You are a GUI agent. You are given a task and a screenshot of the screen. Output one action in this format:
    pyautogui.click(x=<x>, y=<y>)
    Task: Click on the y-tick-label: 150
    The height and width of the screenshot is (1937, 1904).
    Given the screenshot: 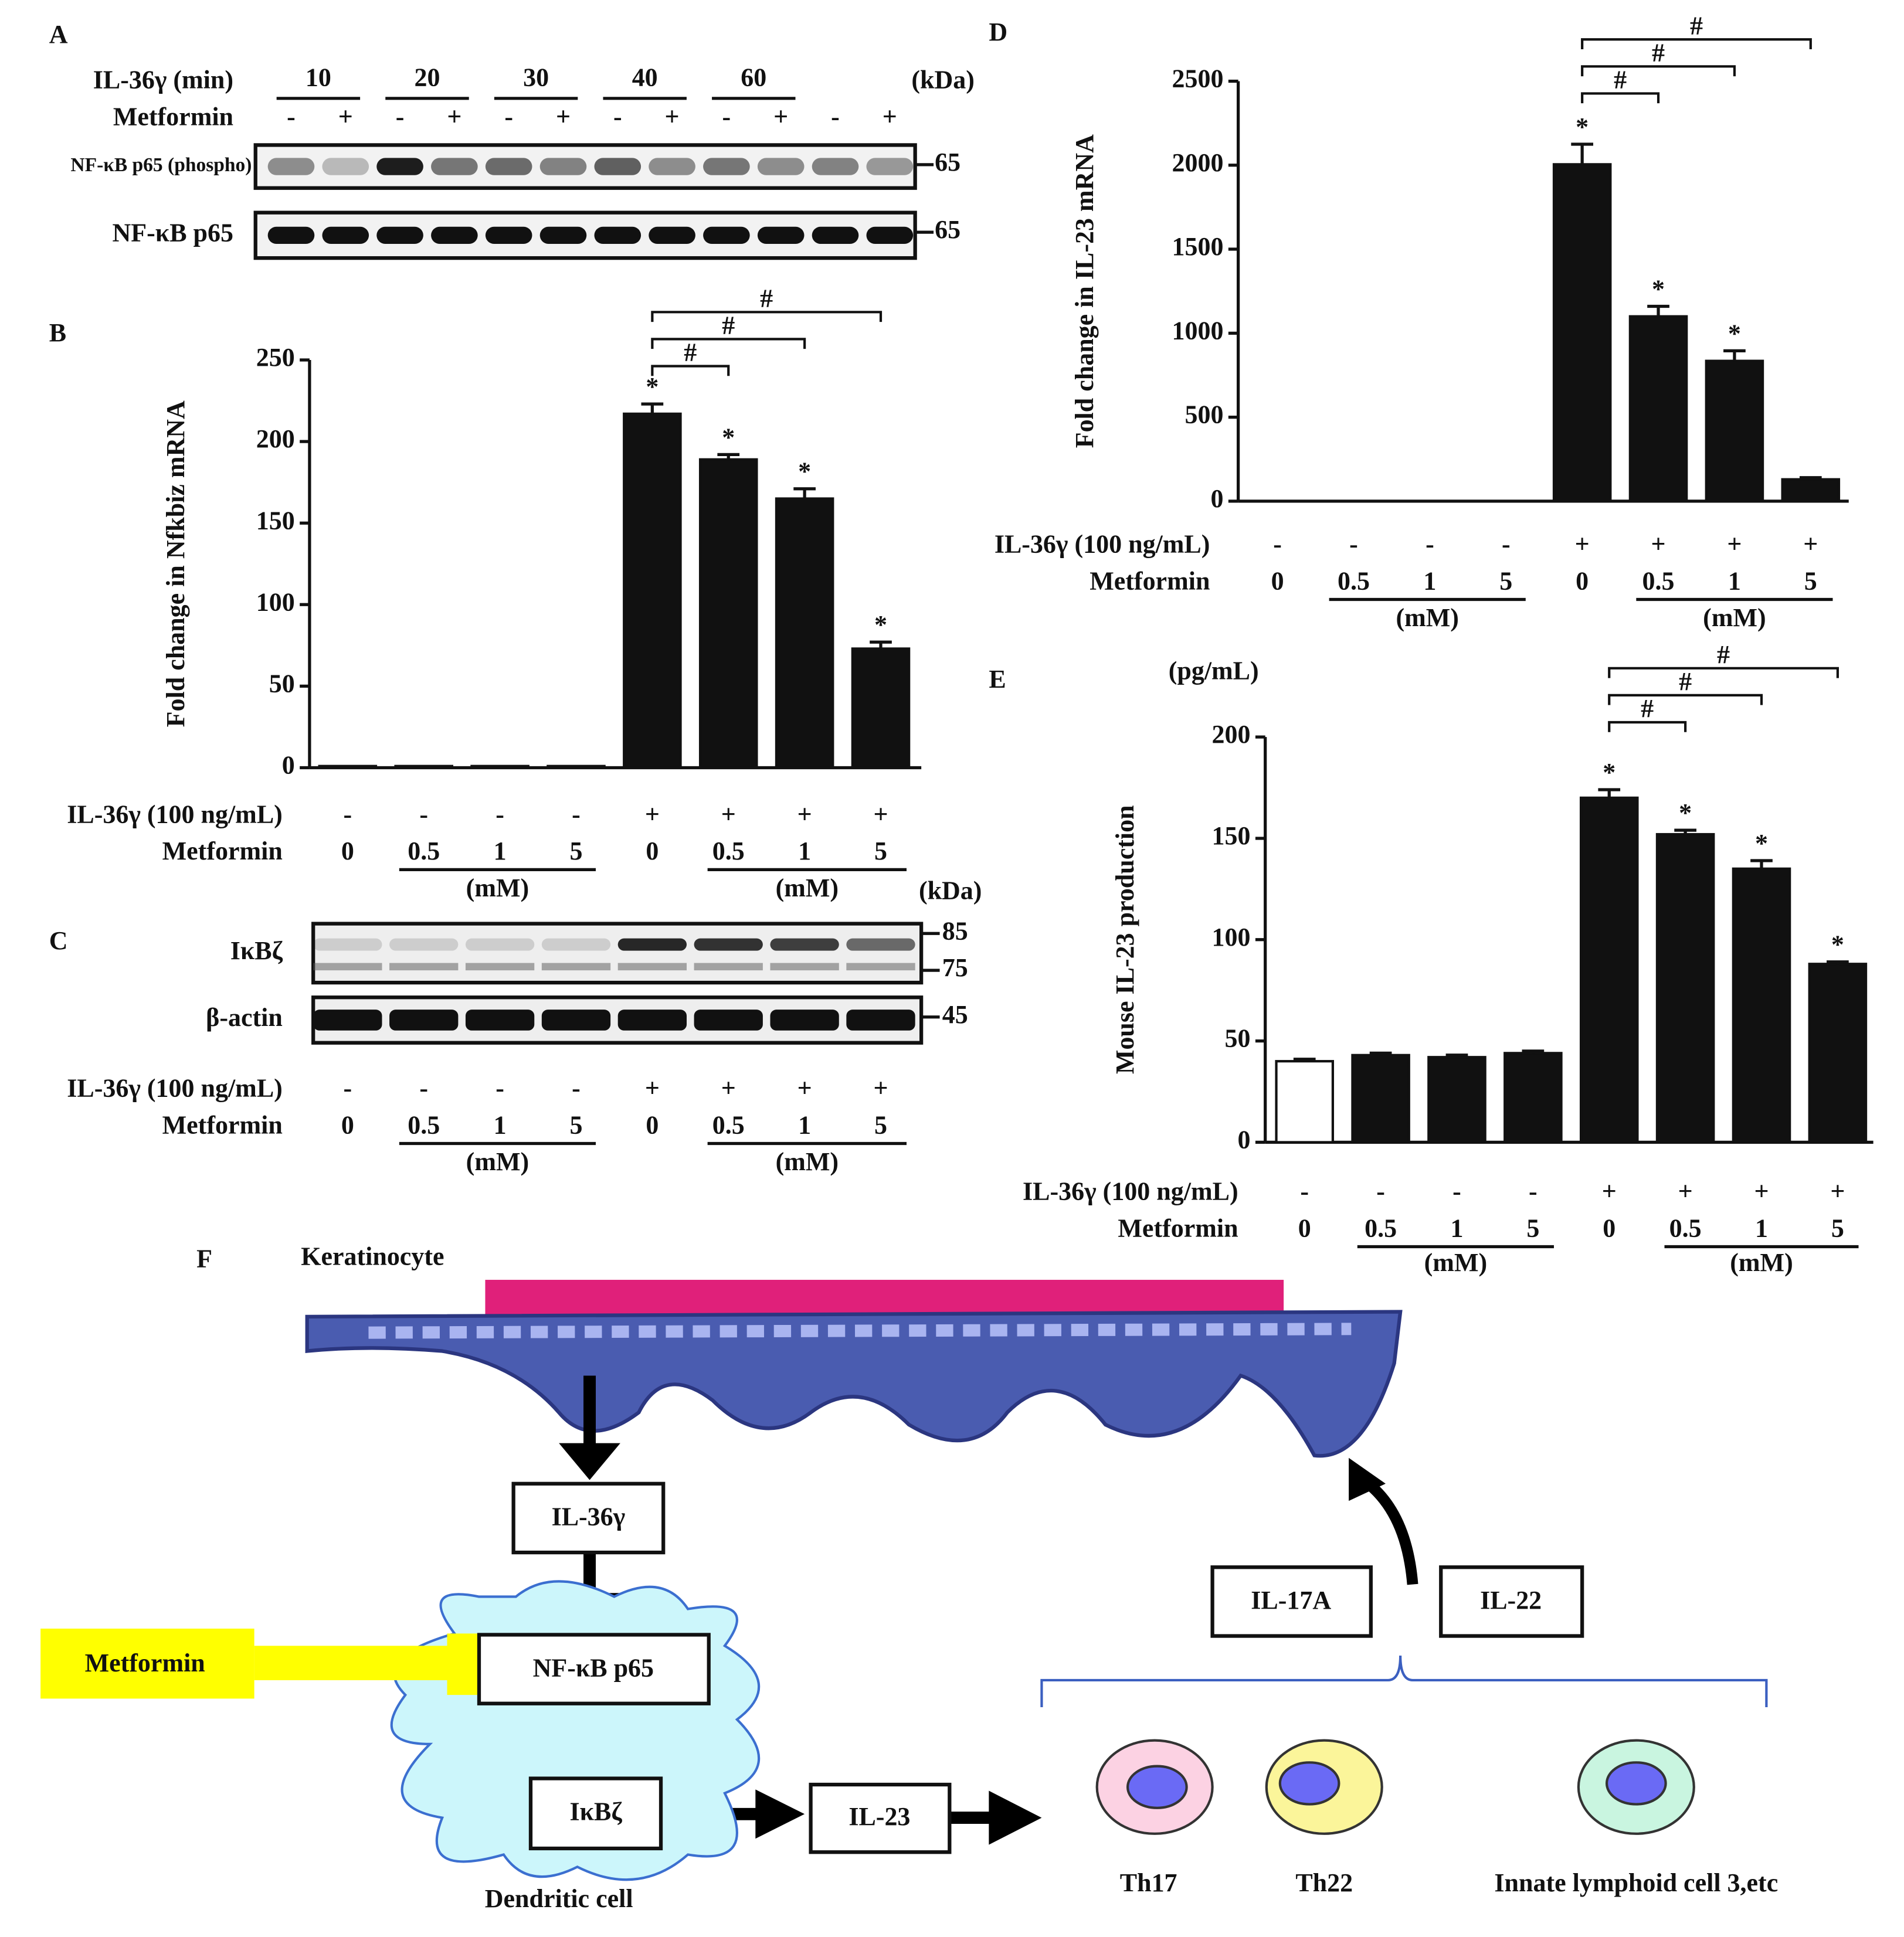 What is the action you would take?
    pyautogui.click(x=275, y=520)
    